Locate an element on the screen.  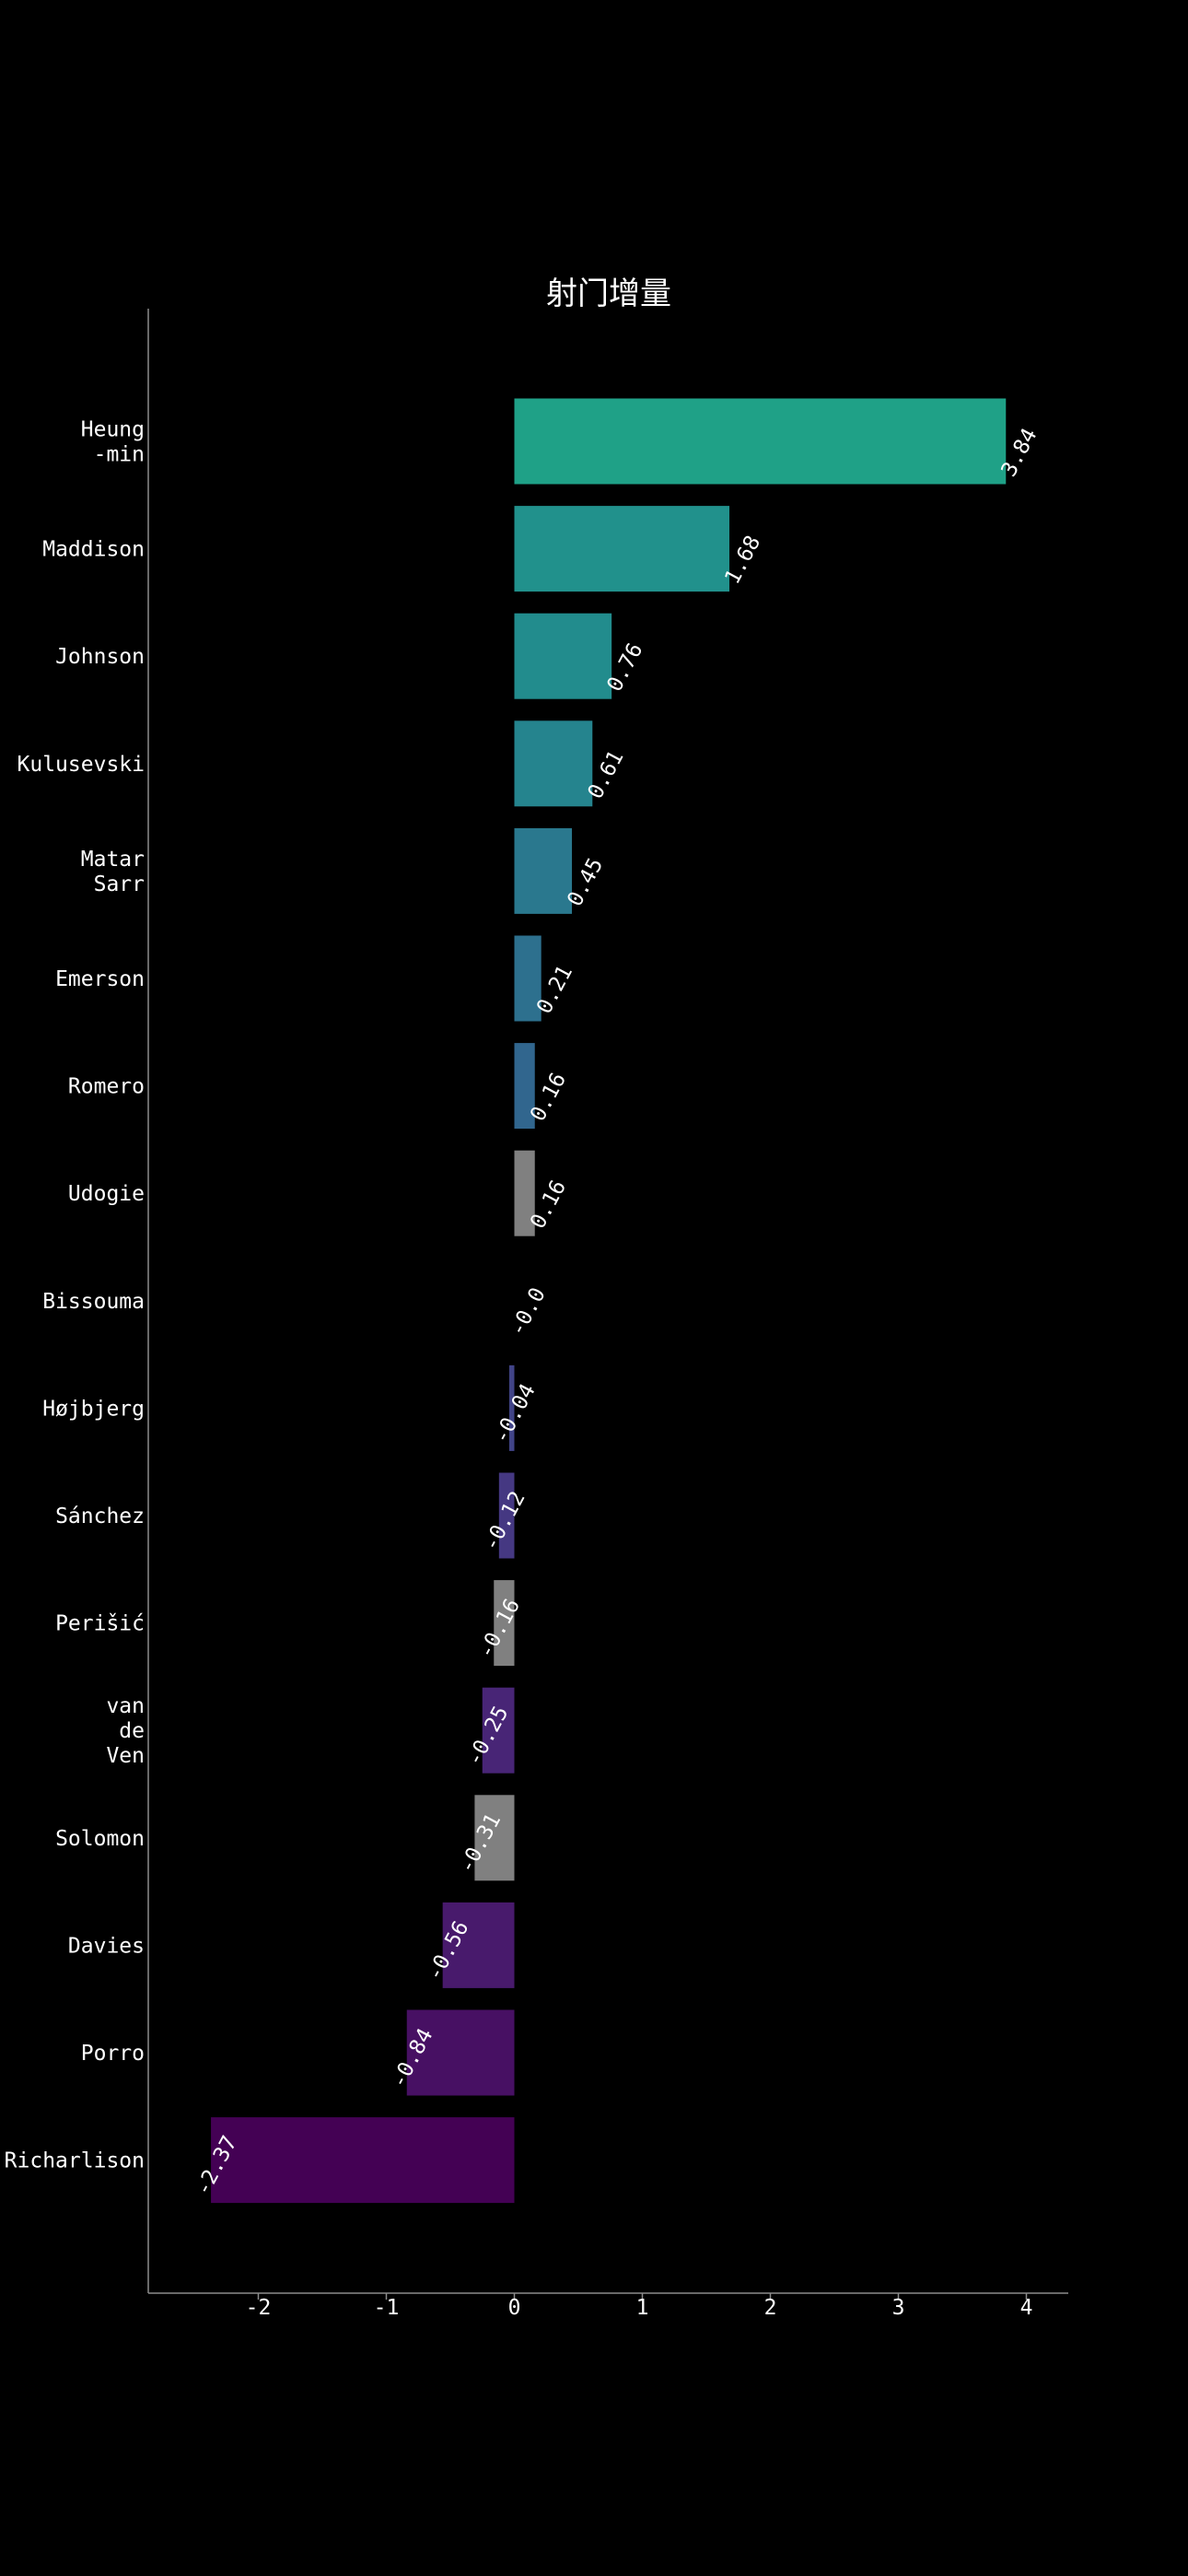
category-label: Davies is located at coordinates (106, 1946).